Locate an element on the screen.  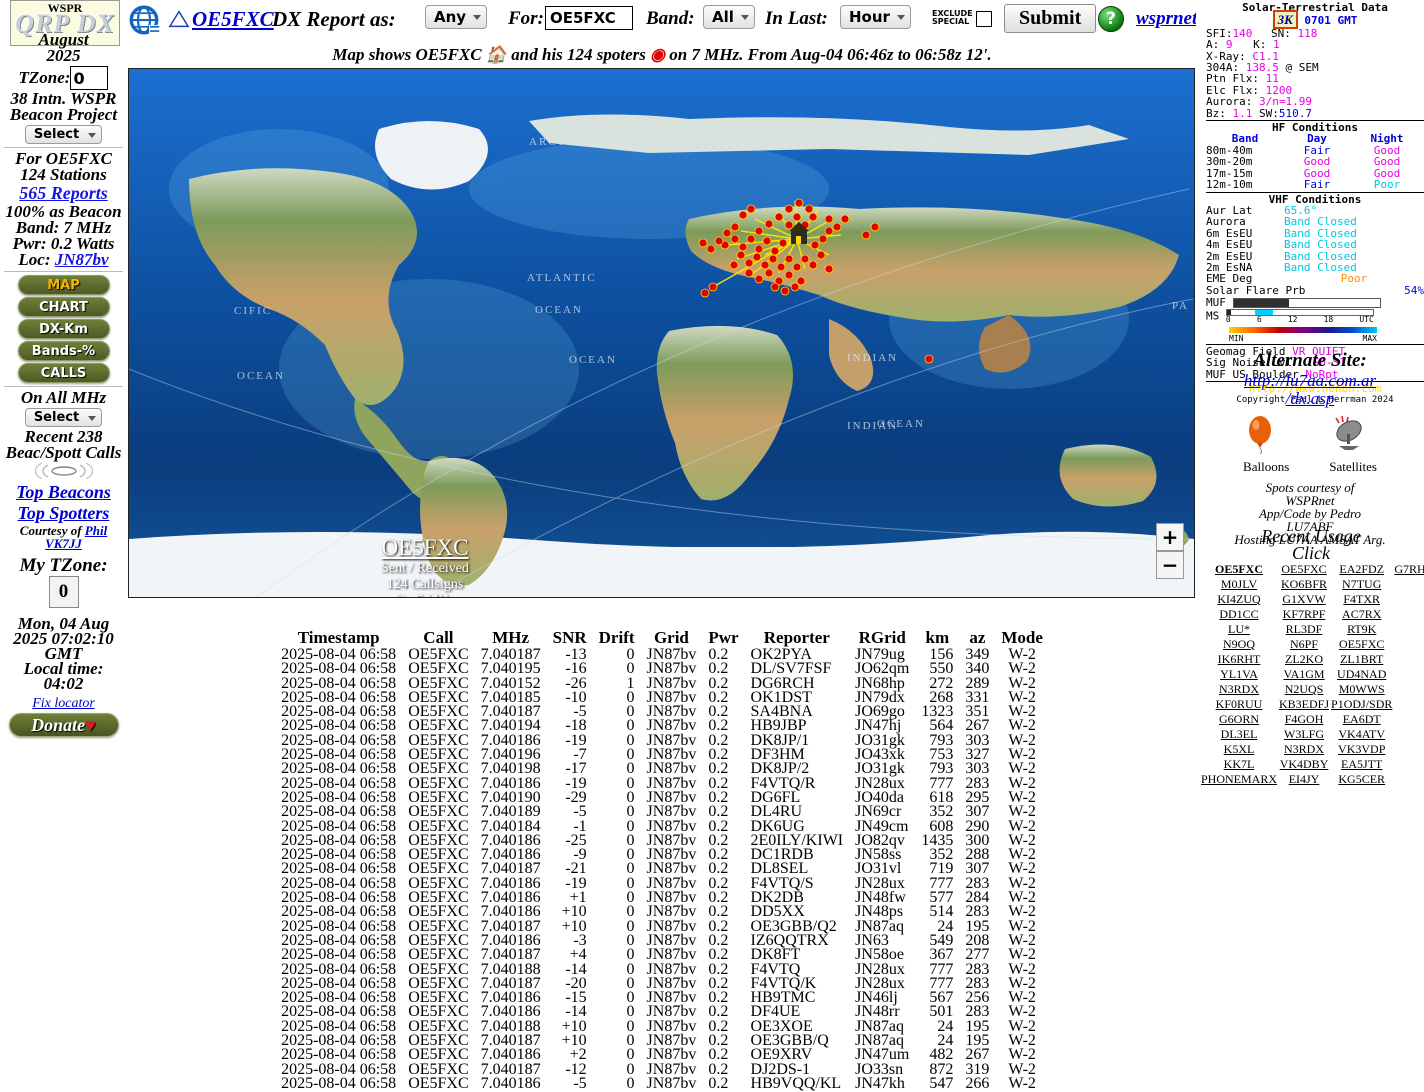
donate-button: Donate♥ is located at coordinates (63, 725).